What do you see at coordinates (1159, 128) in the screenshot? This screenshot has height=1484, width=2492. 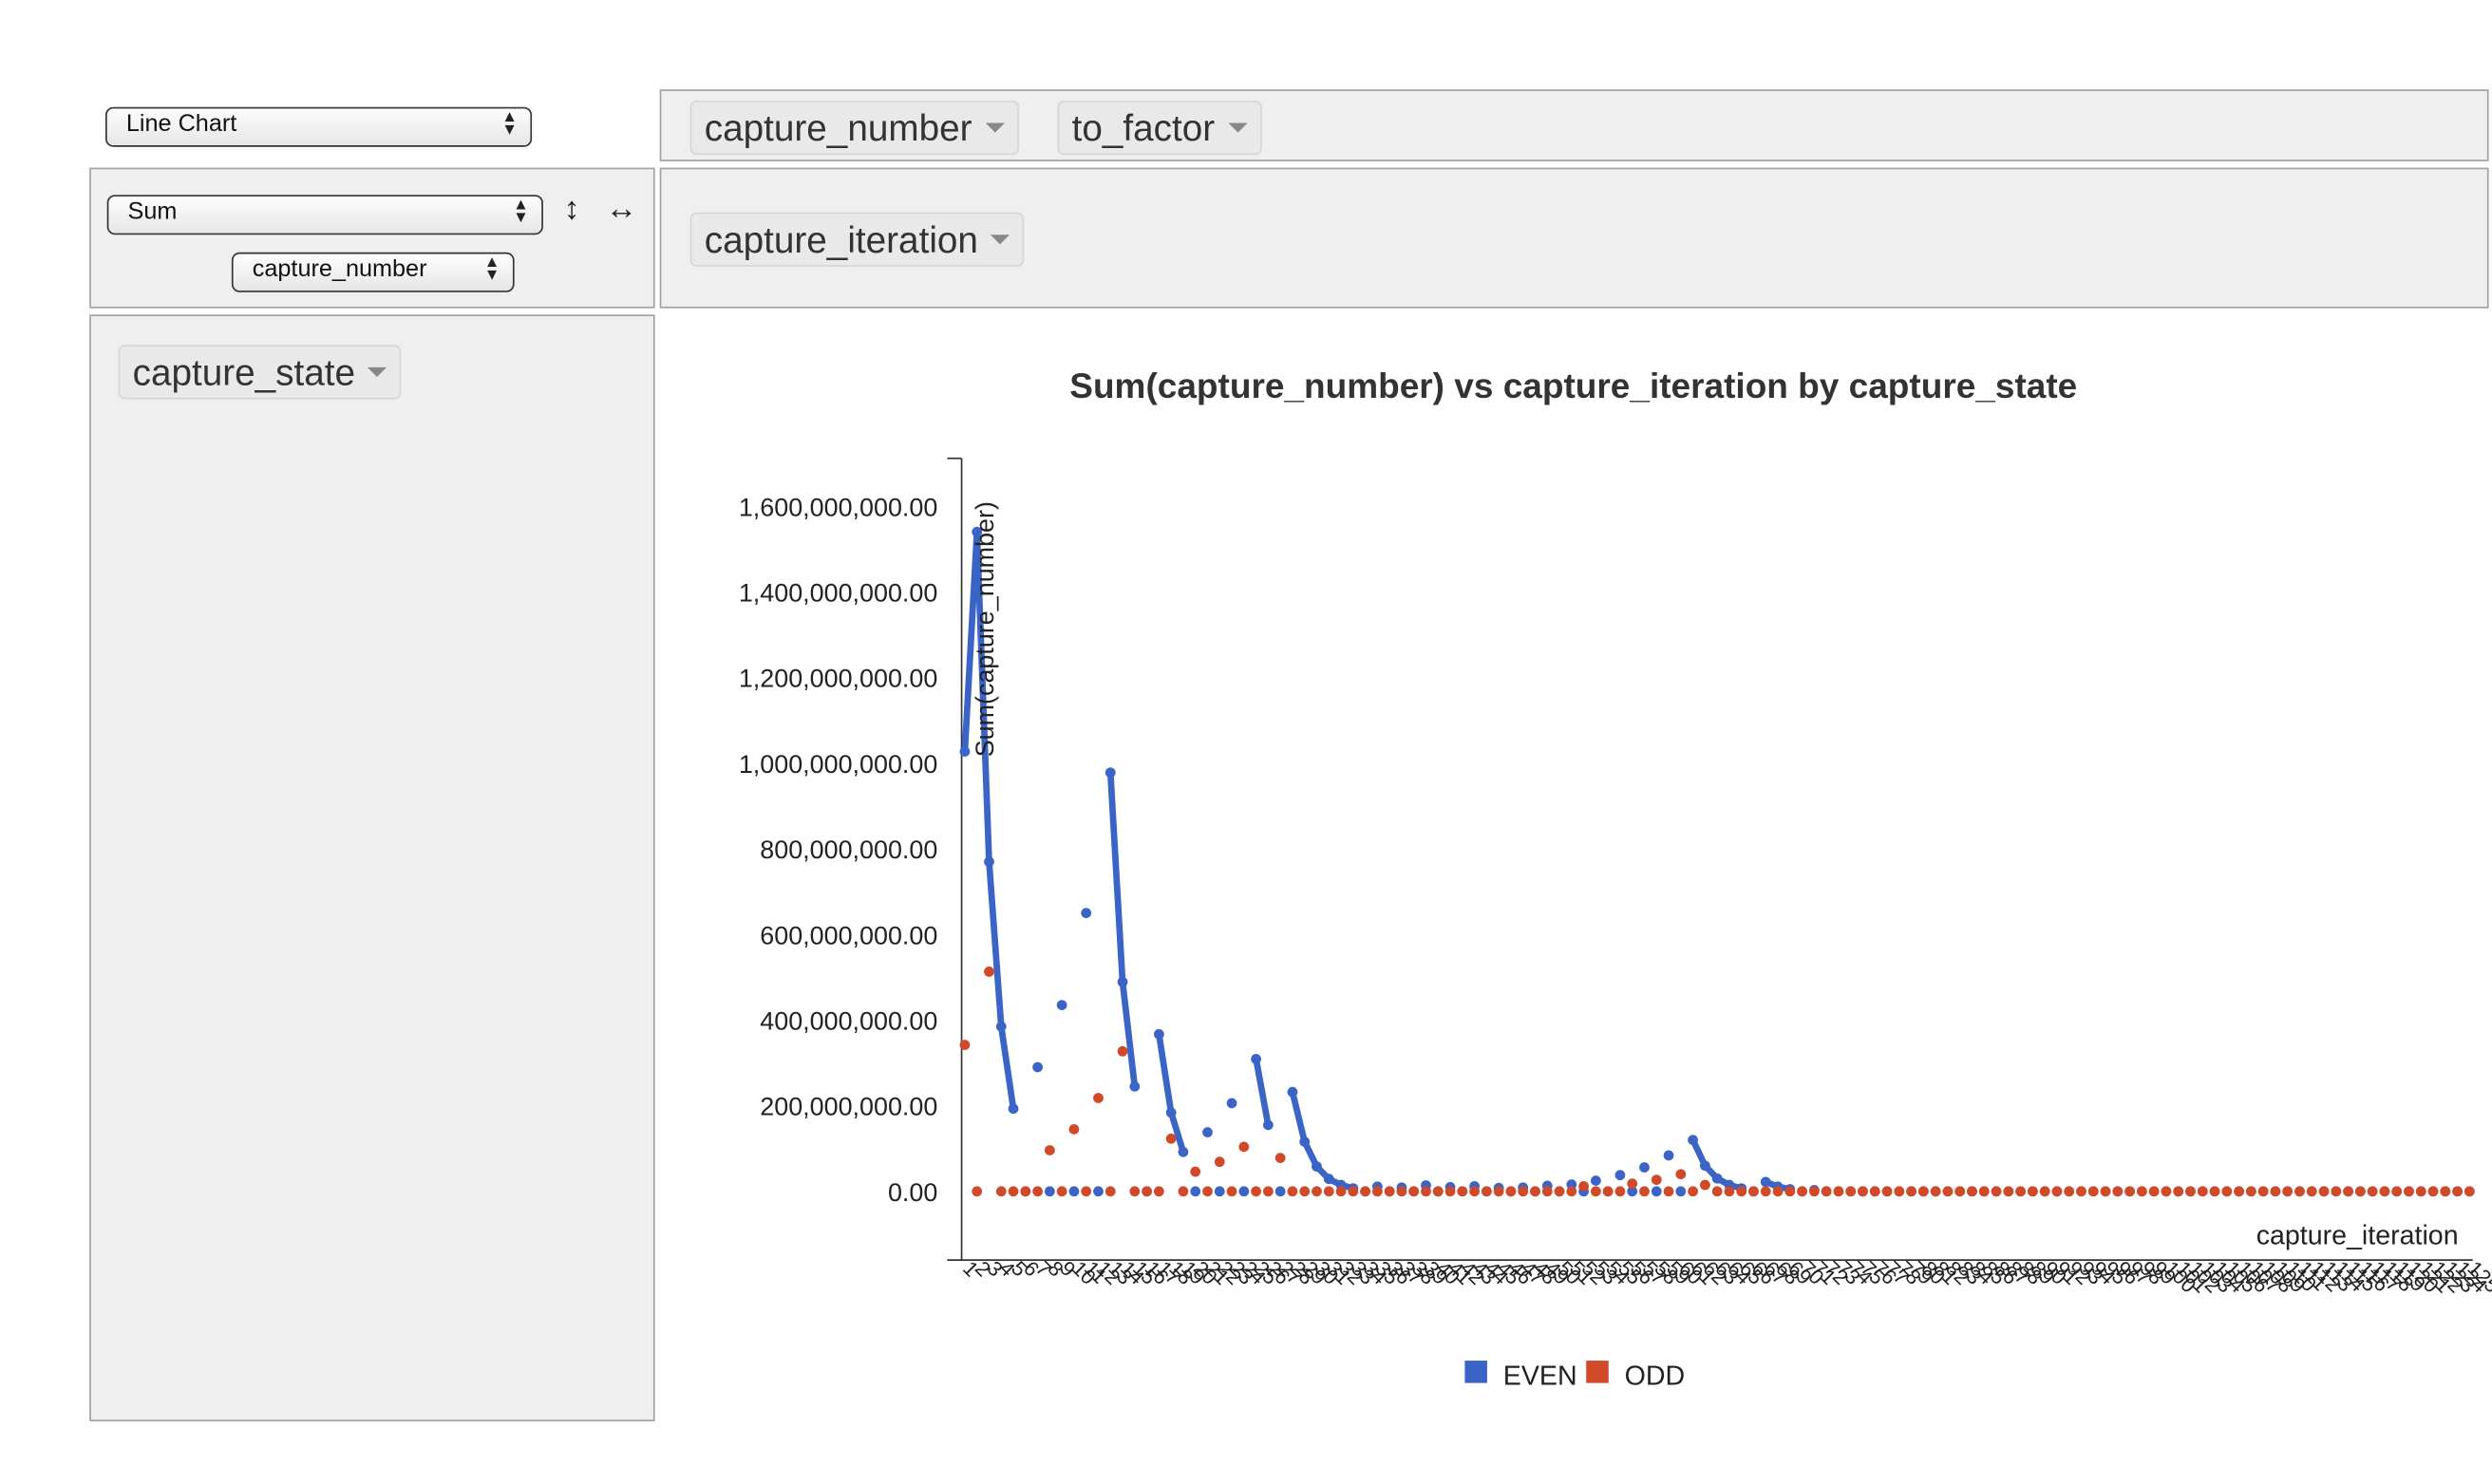 I see `attr-pill-to-factor: to_factor` at bounding box center [1159, 128].